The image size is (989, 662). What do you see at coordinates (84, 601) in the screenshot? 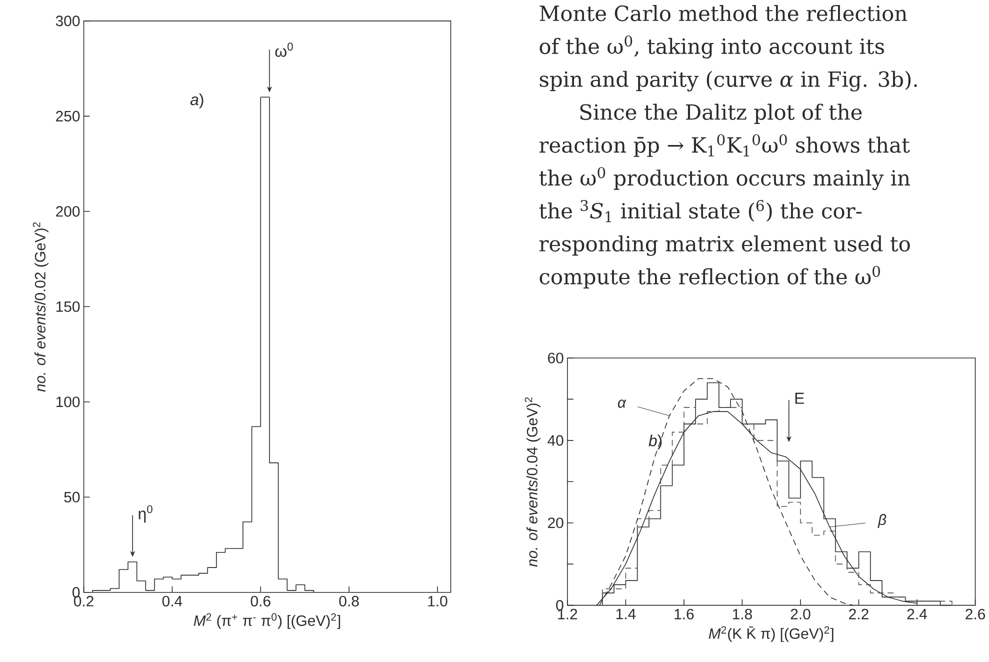
I see `x-tick-label: 0.2` at bounding box center [84, 601].